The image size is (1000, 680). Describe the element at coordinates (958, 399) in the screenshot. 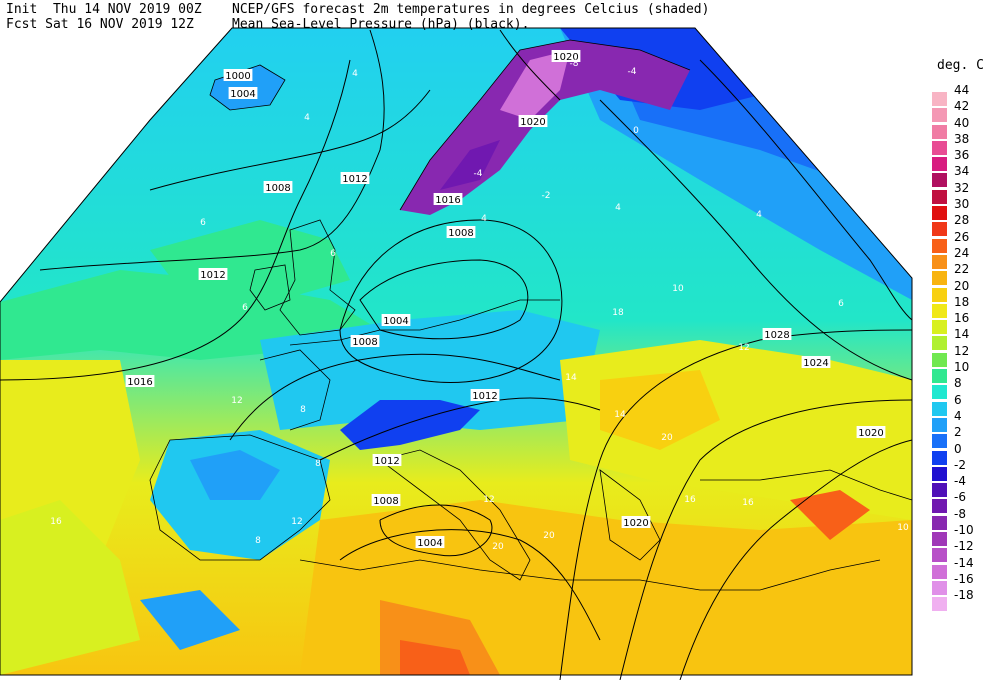

I see `legend-label: 6` at that location.